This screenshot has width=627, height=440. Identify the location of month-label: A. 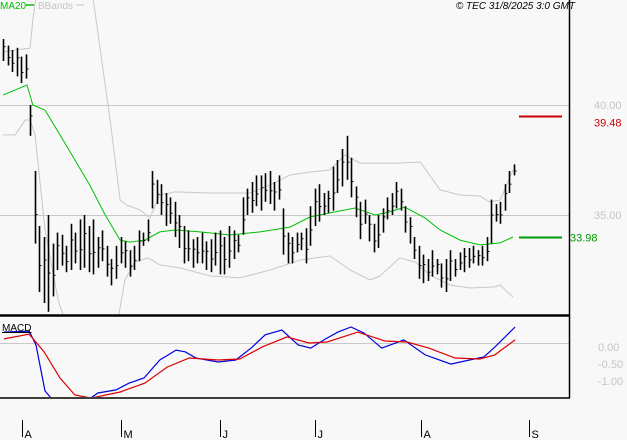
(29, 434).